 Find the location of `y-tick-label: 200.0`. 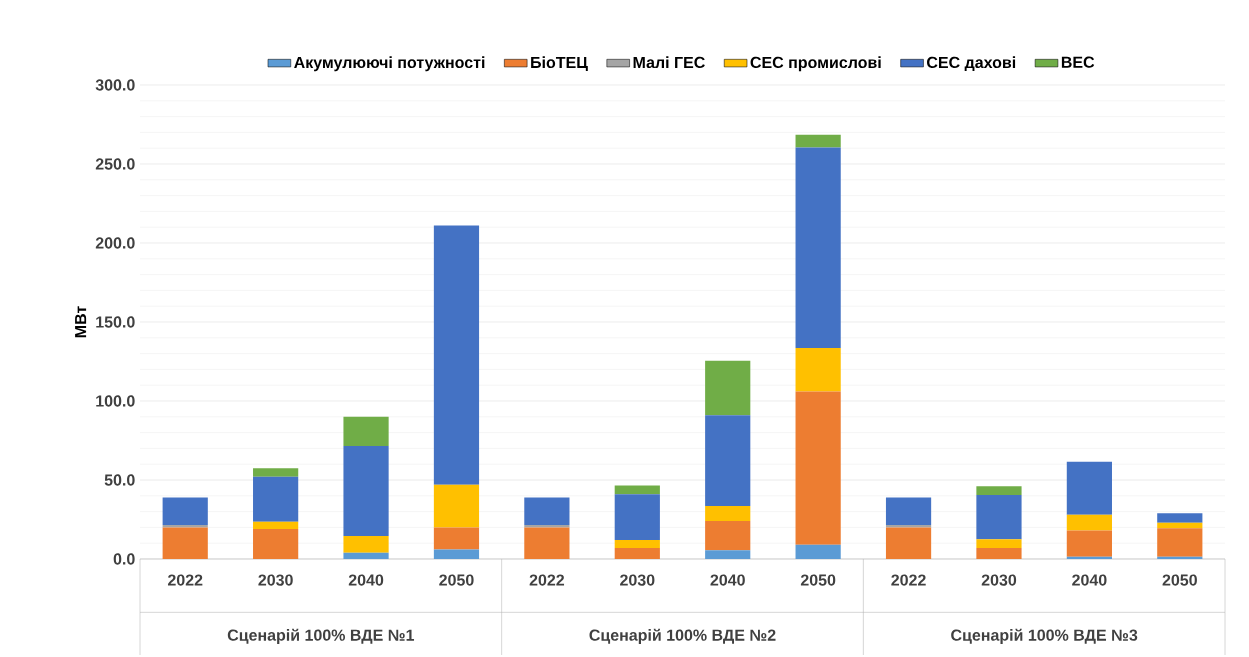

y-tick-label: 200.0 is located at coordinates (115, 243).